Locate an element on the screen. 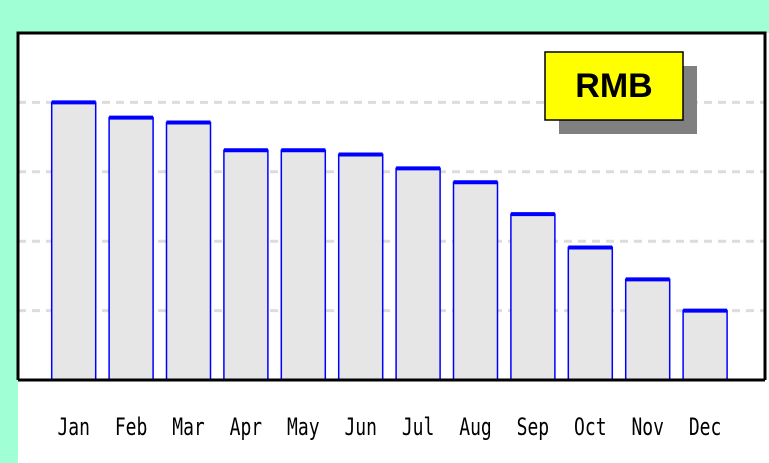 The width and height of the screenshot is (769, 463). legend-label: RMB is located at coordinates (613, 86).